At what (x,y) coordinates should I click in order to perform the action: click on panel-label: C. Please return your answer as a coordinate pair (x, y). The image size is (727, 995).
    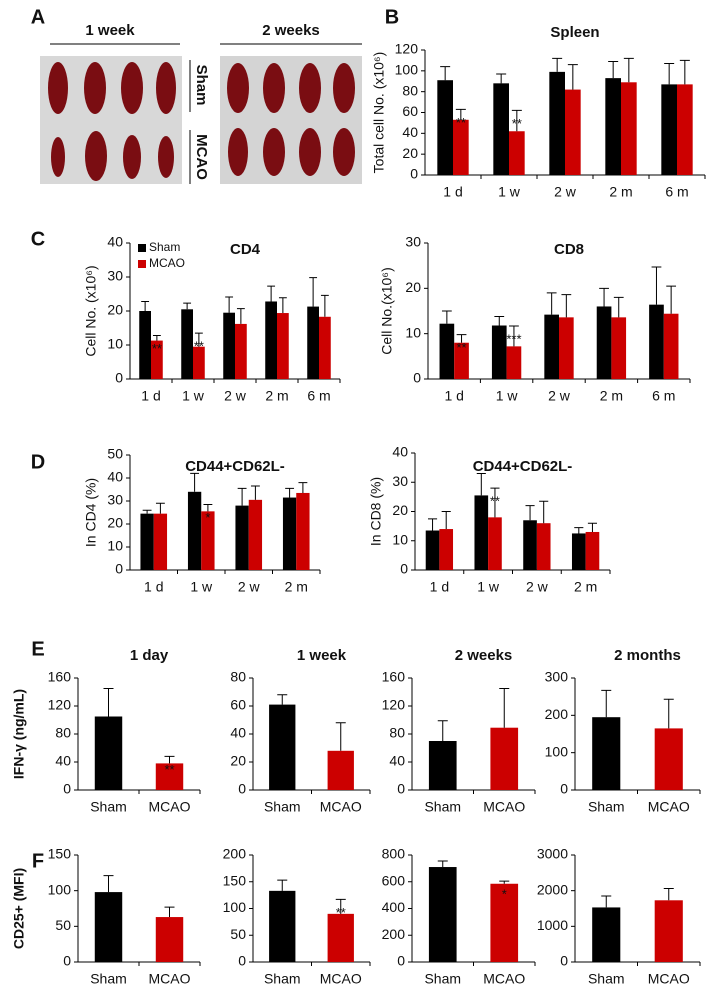
    Looking at the image, I should click on (38, 239).